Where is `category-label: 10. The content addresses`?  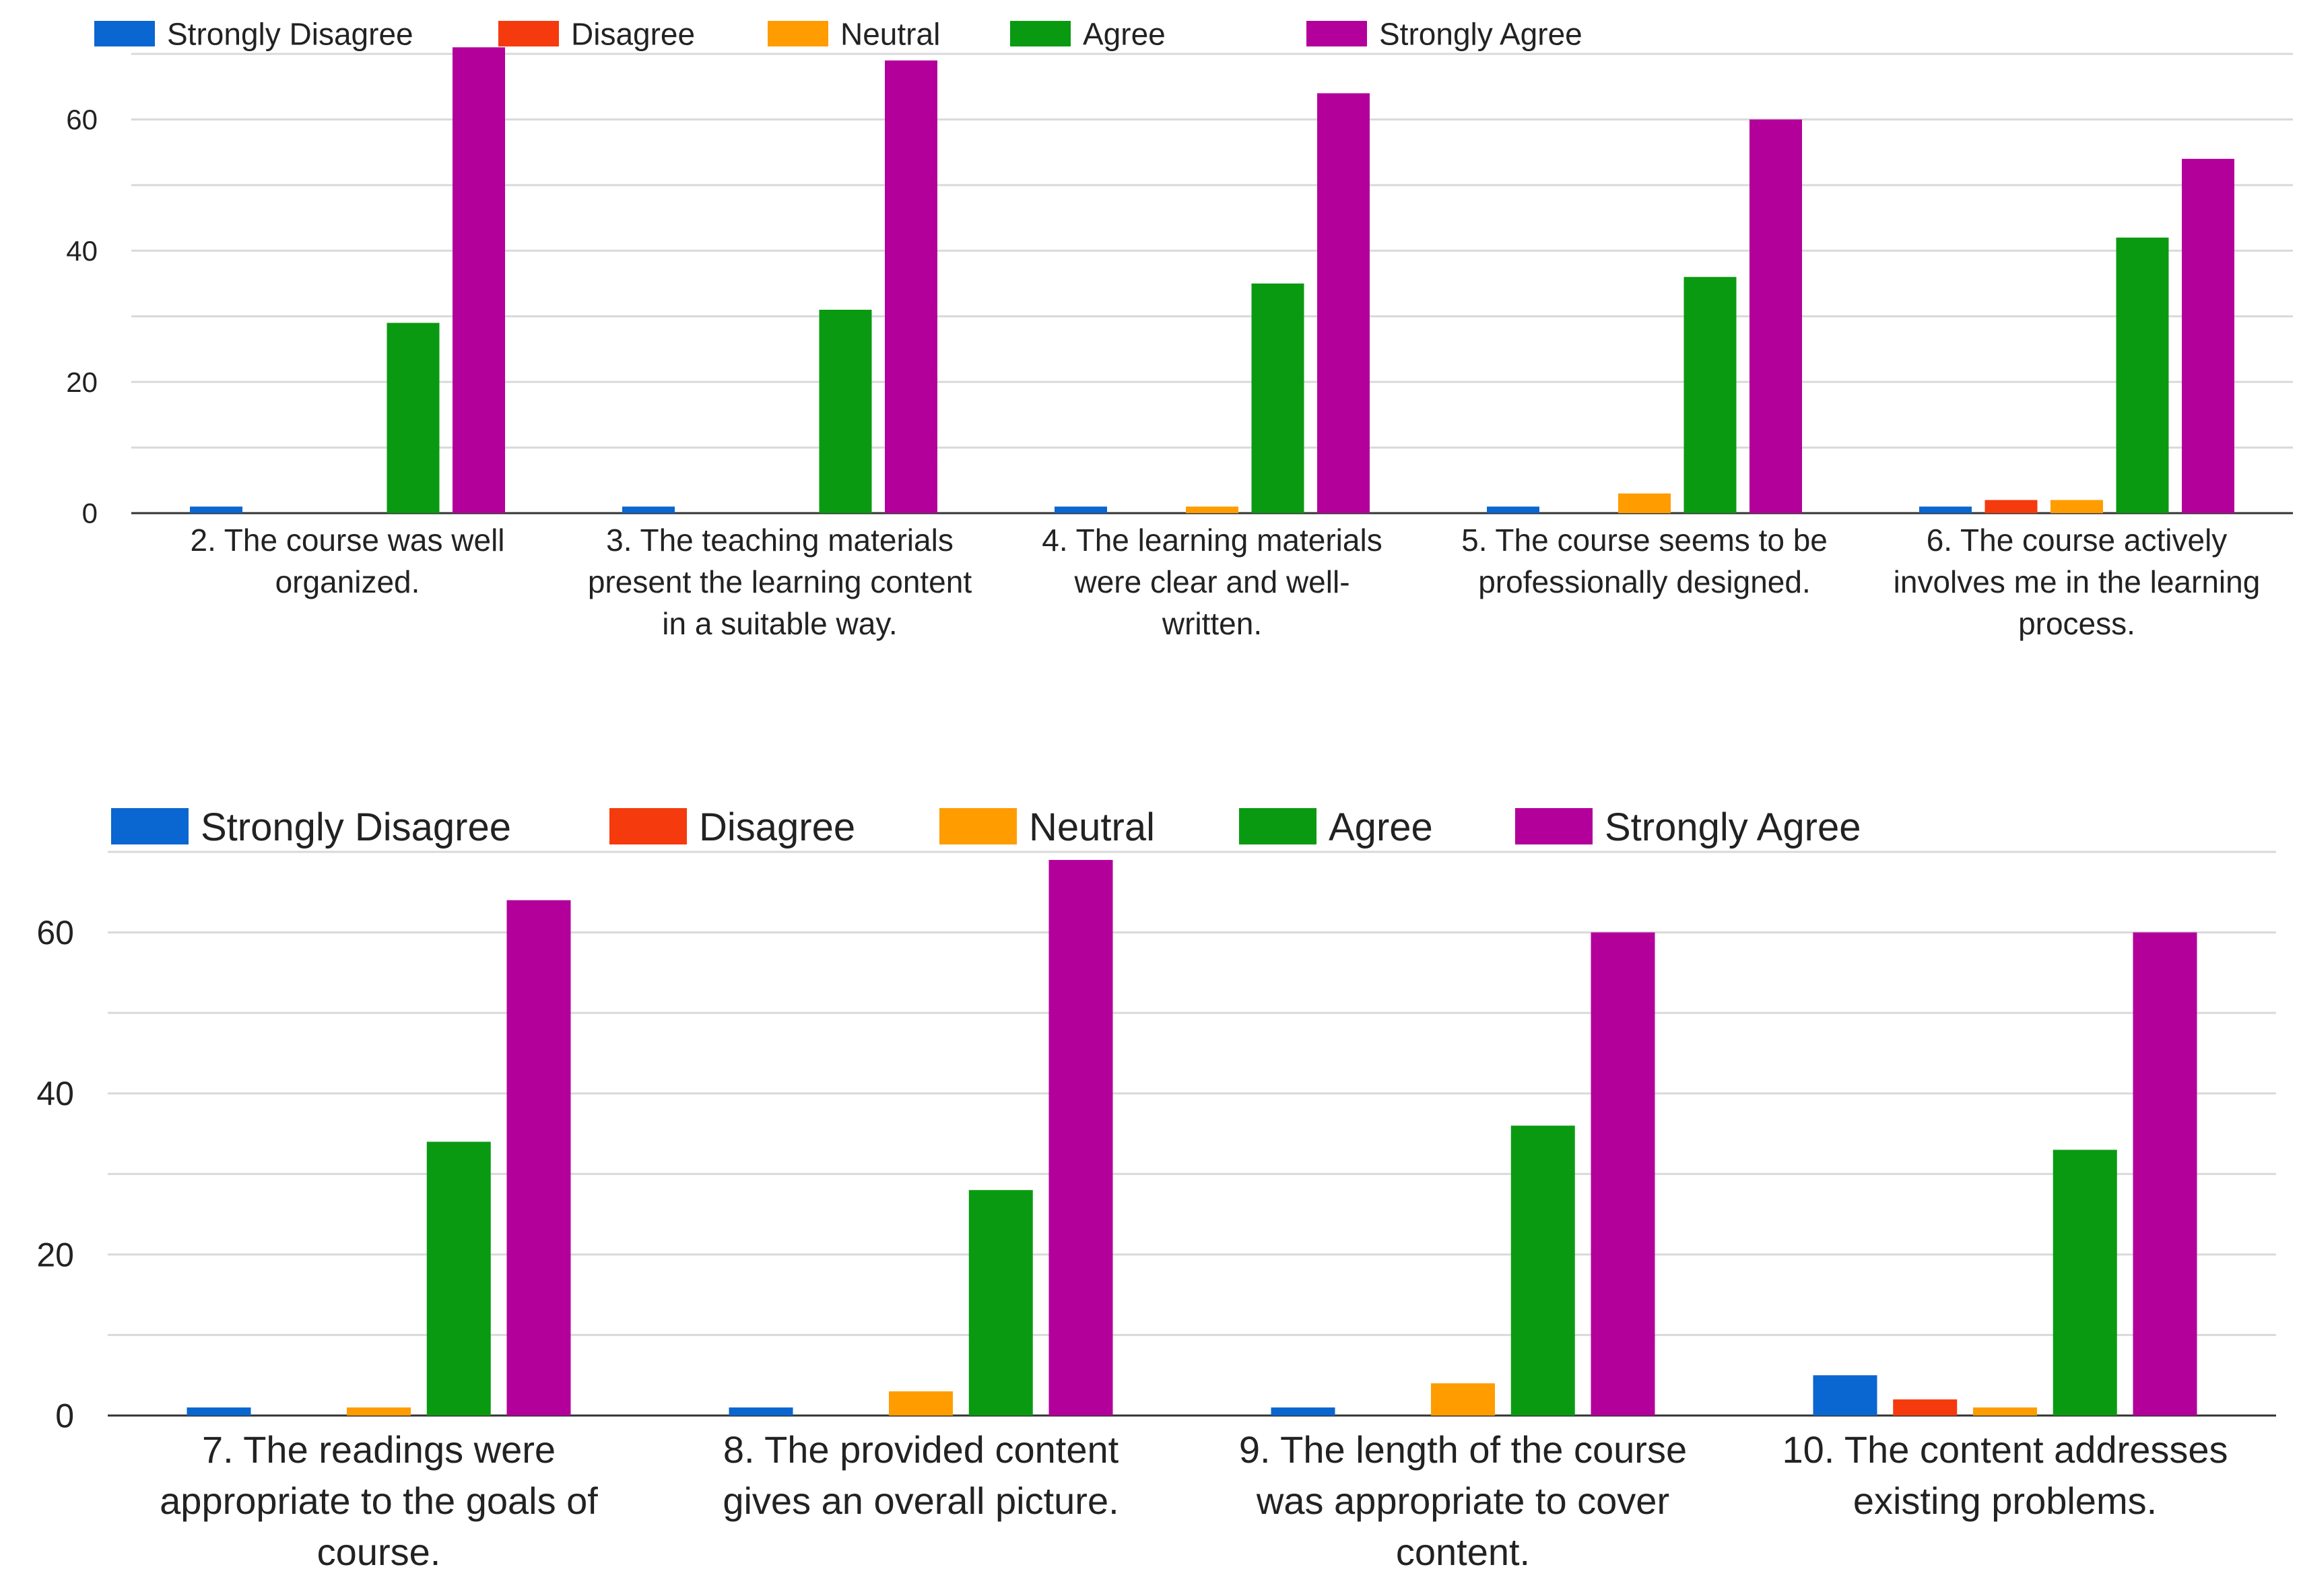
category-label: 10. The content addresses is located at coordinates (2005, 1449).